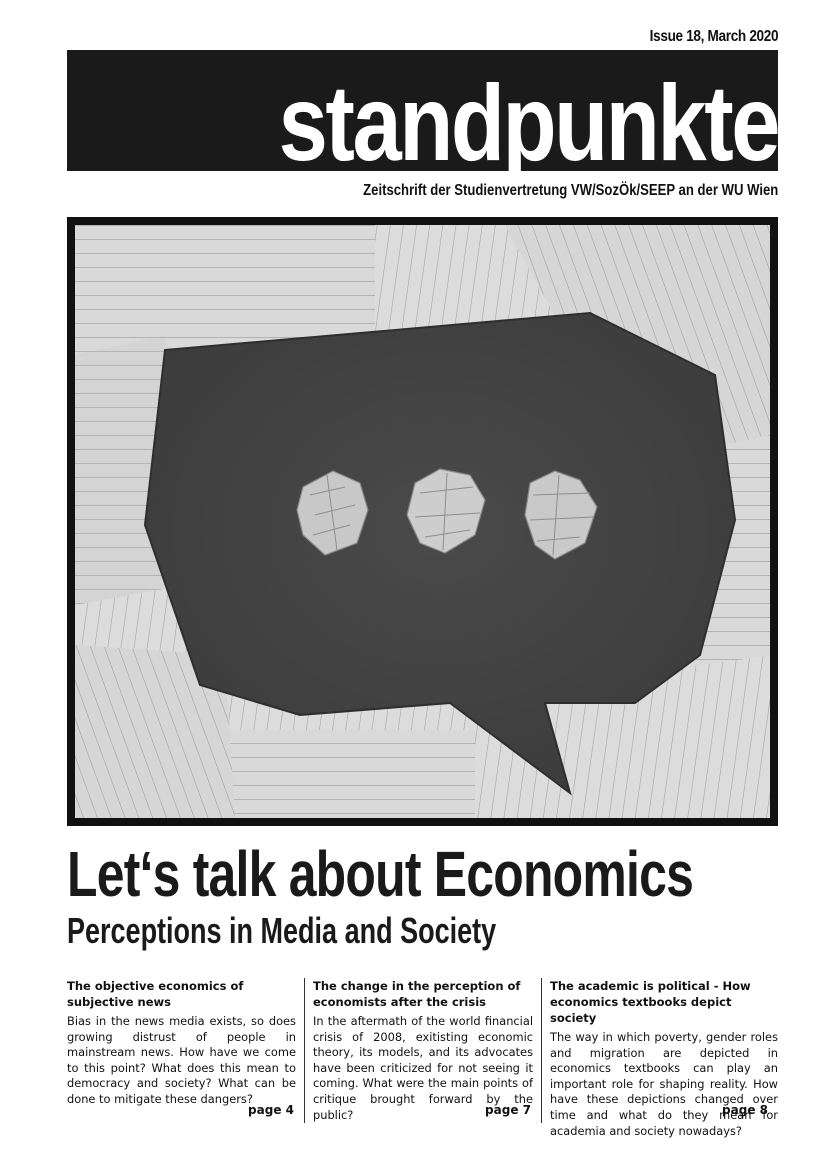 This screenshot has height=1169, width=826. Describe the element at coordinates (282, 930) in the screenshot. I see `main-subheadline: Perceptions in Media and Society` at that location.